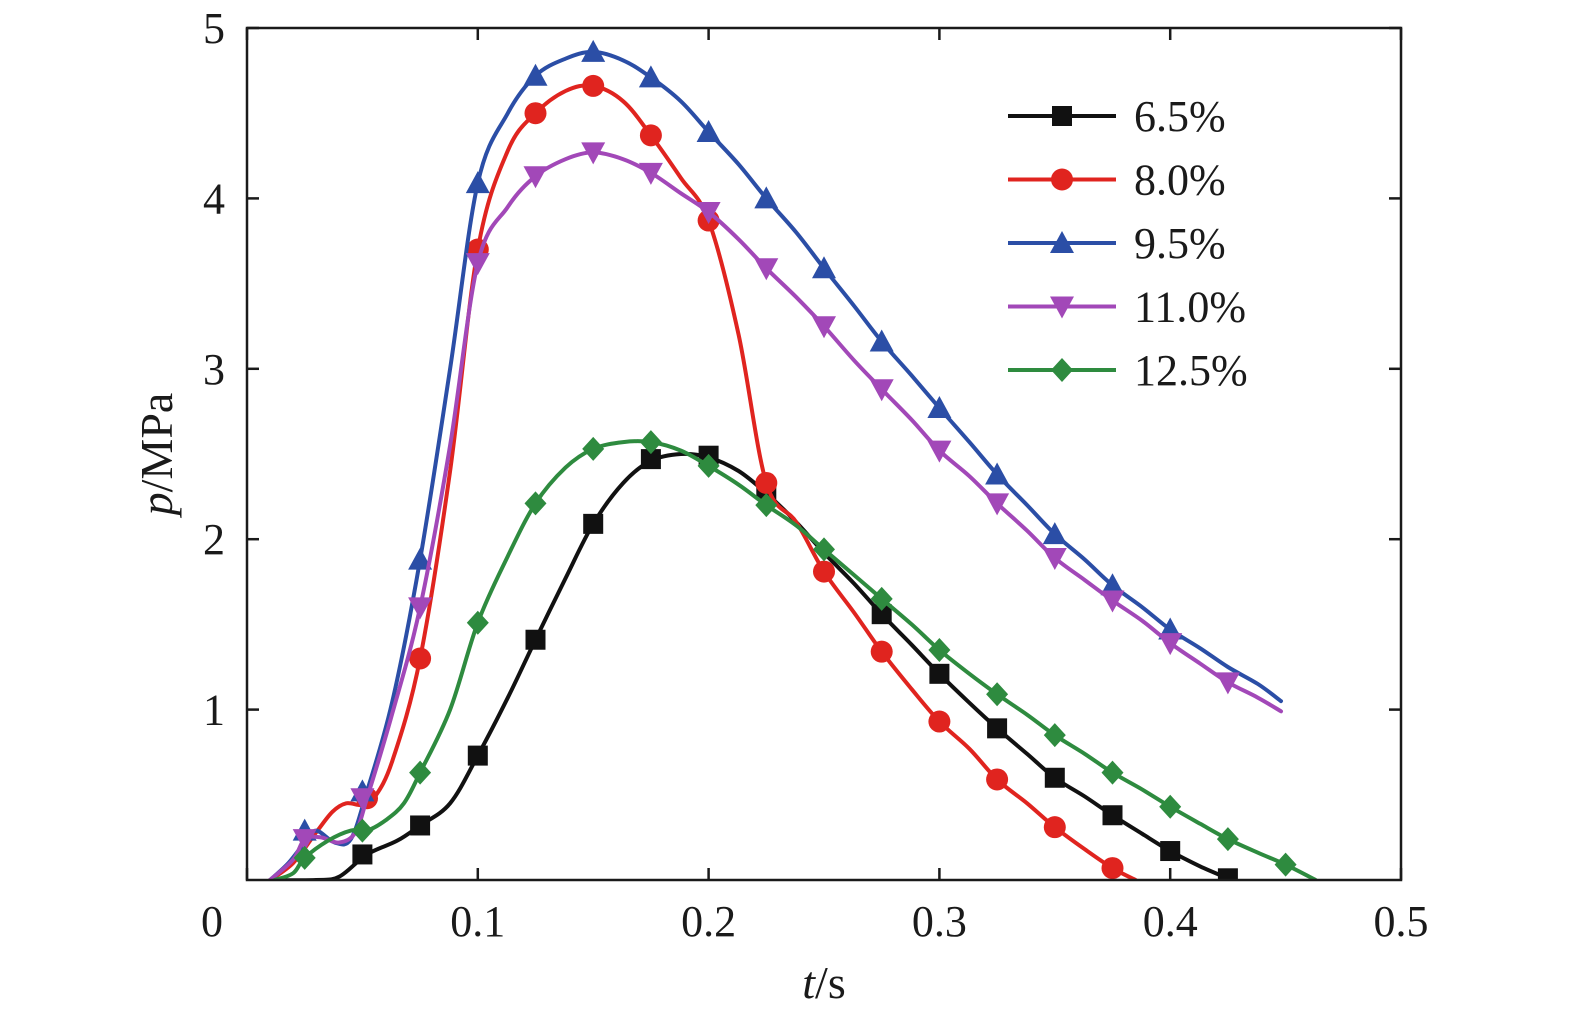 The image size is (1575, 1019). Describe the element at coordinates (214, 28) in the screenshot. I see `y-tick-label: 5` at that location.